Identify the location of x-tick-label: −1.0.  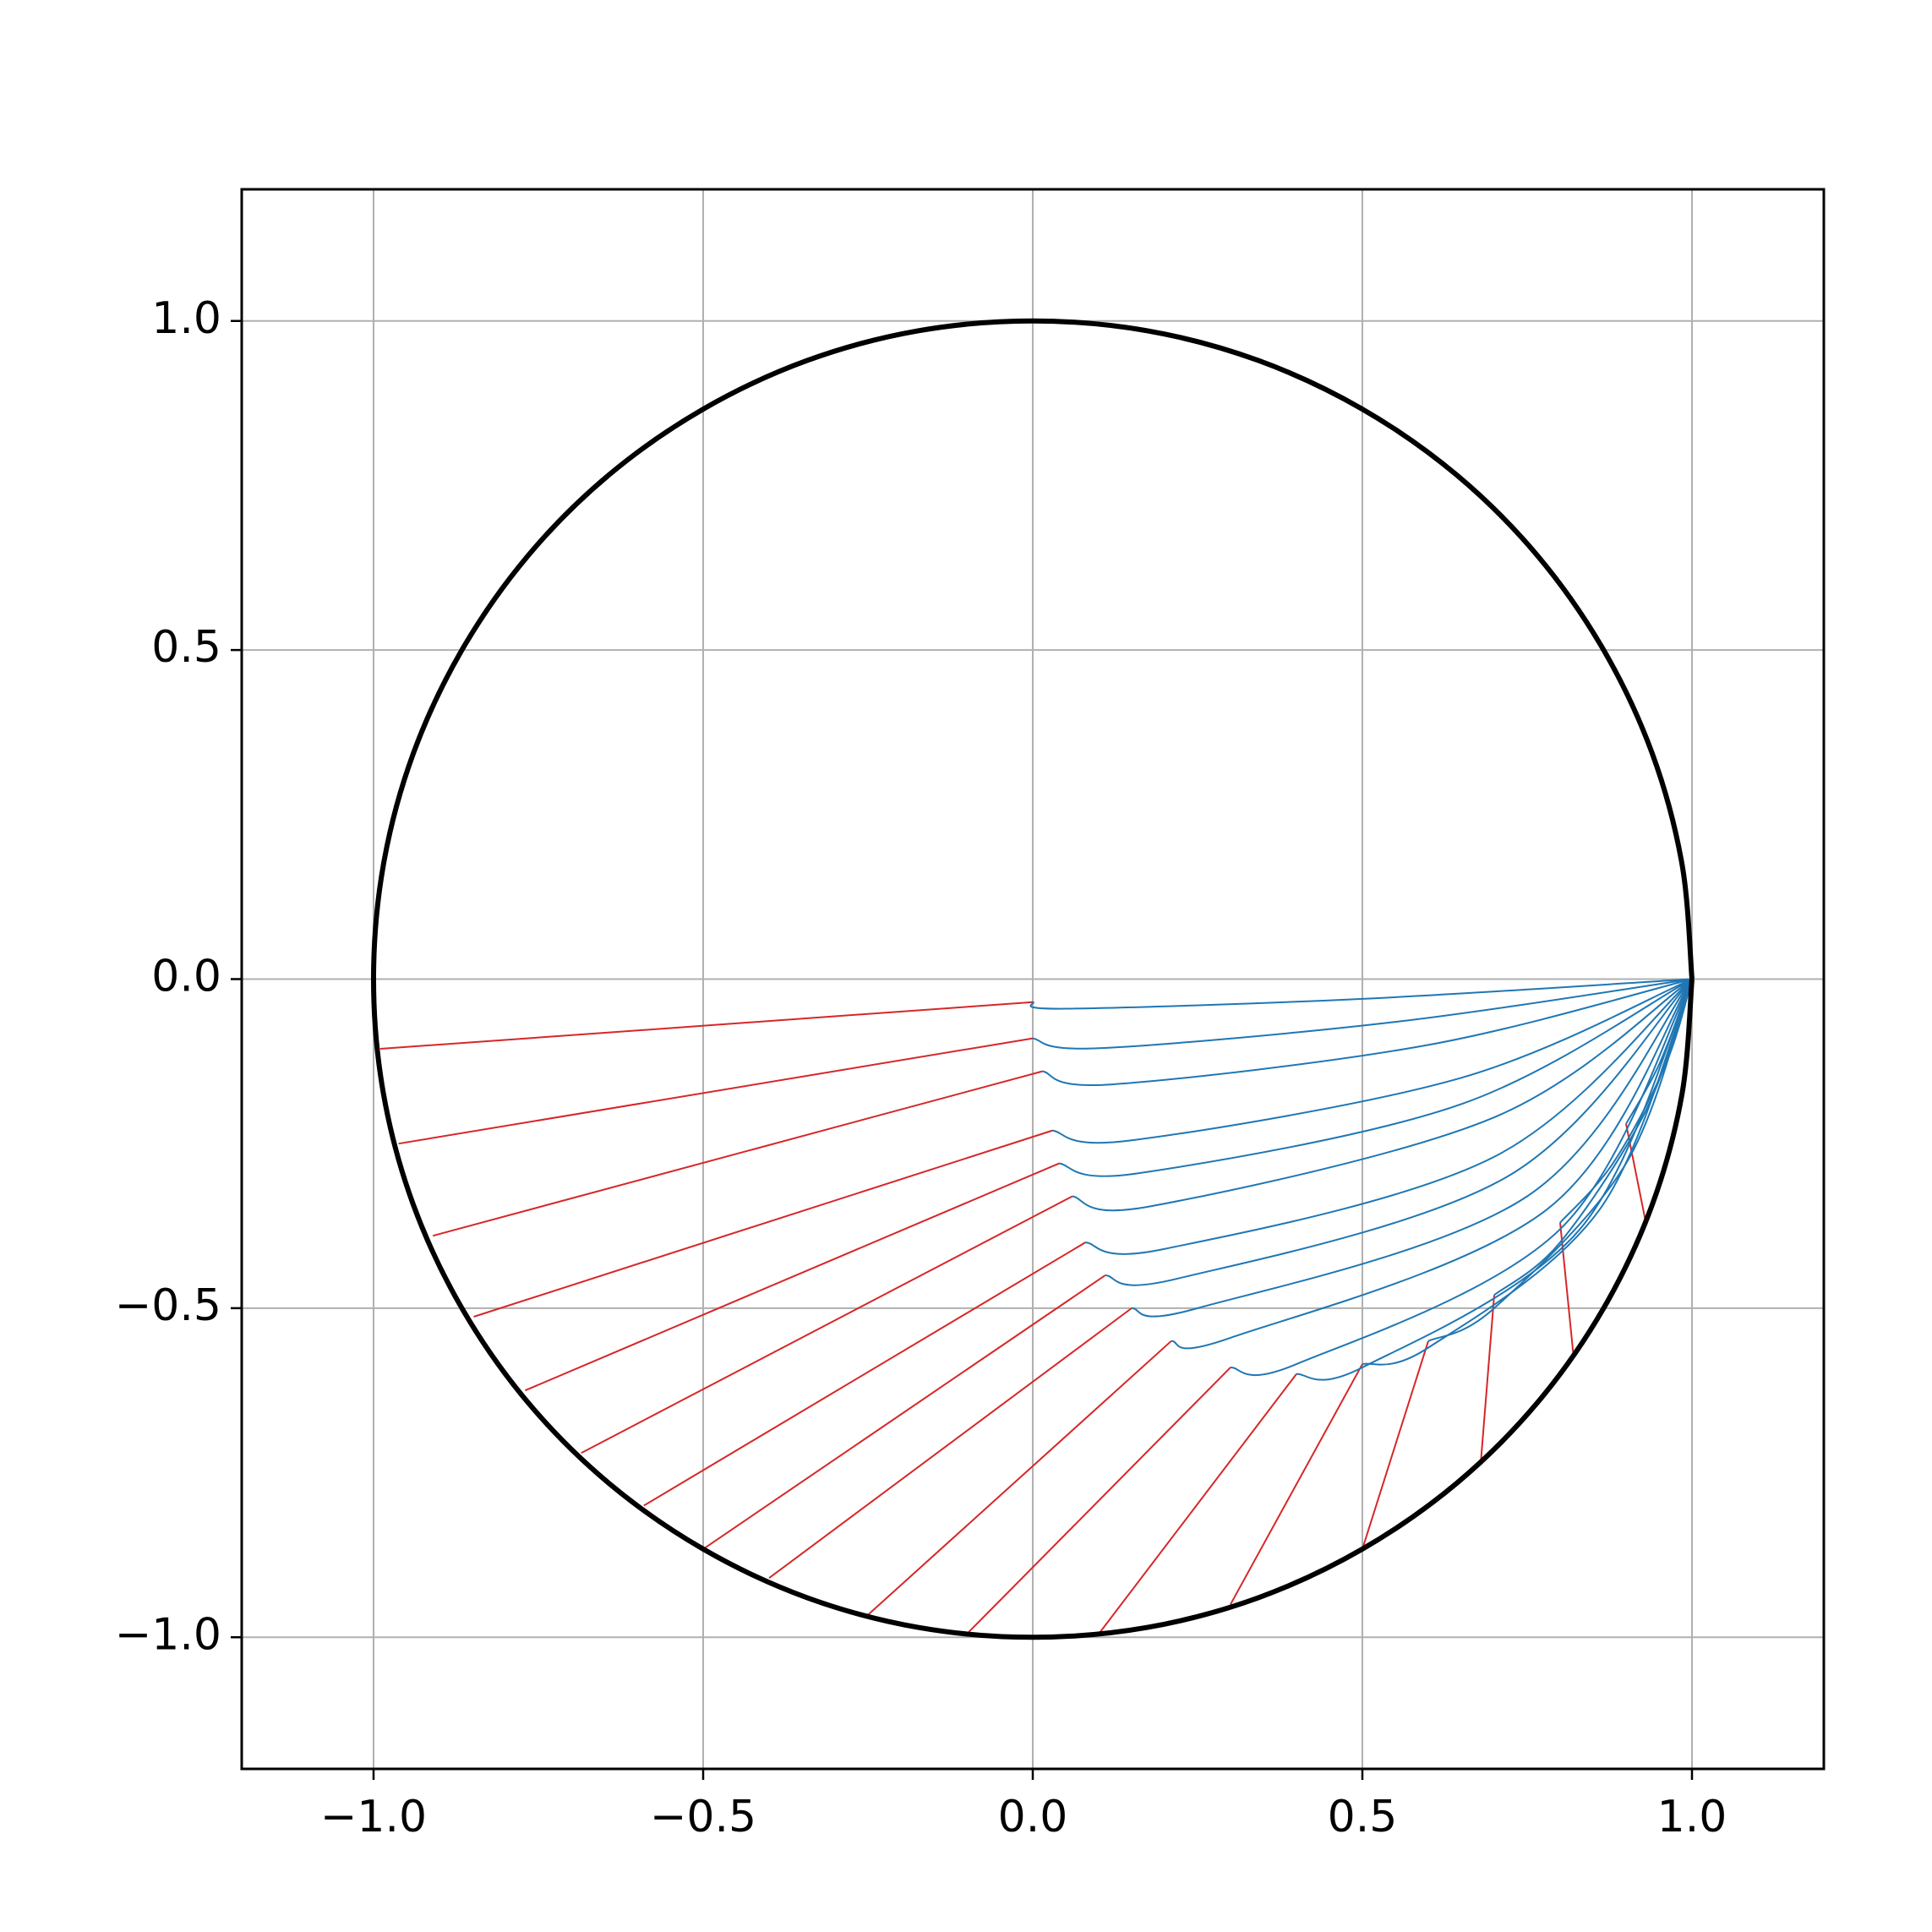
(373, 1817).